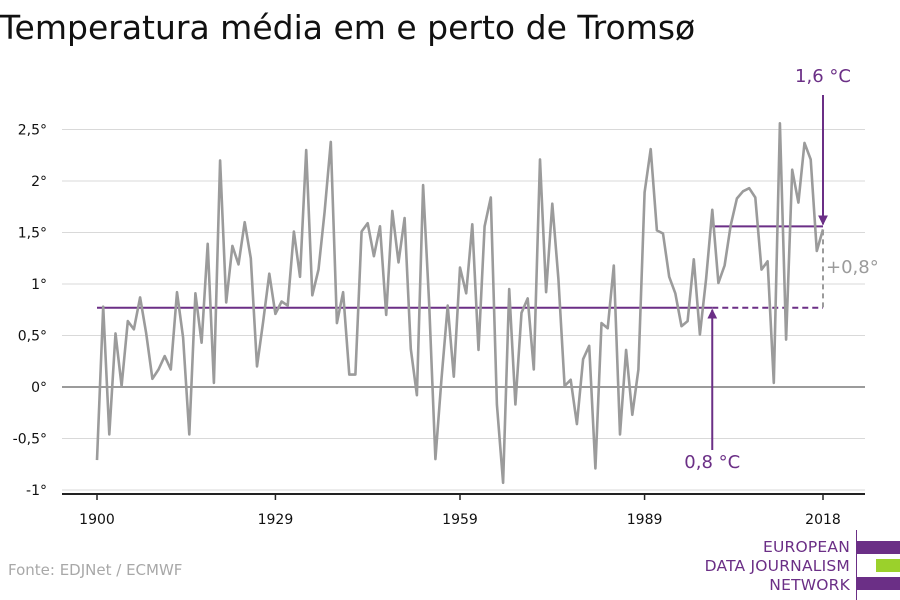 The height and width of the screenshot is (600, 900). I want to click on logo-line-2: DATA JOURNALISM, so click(777, 566).